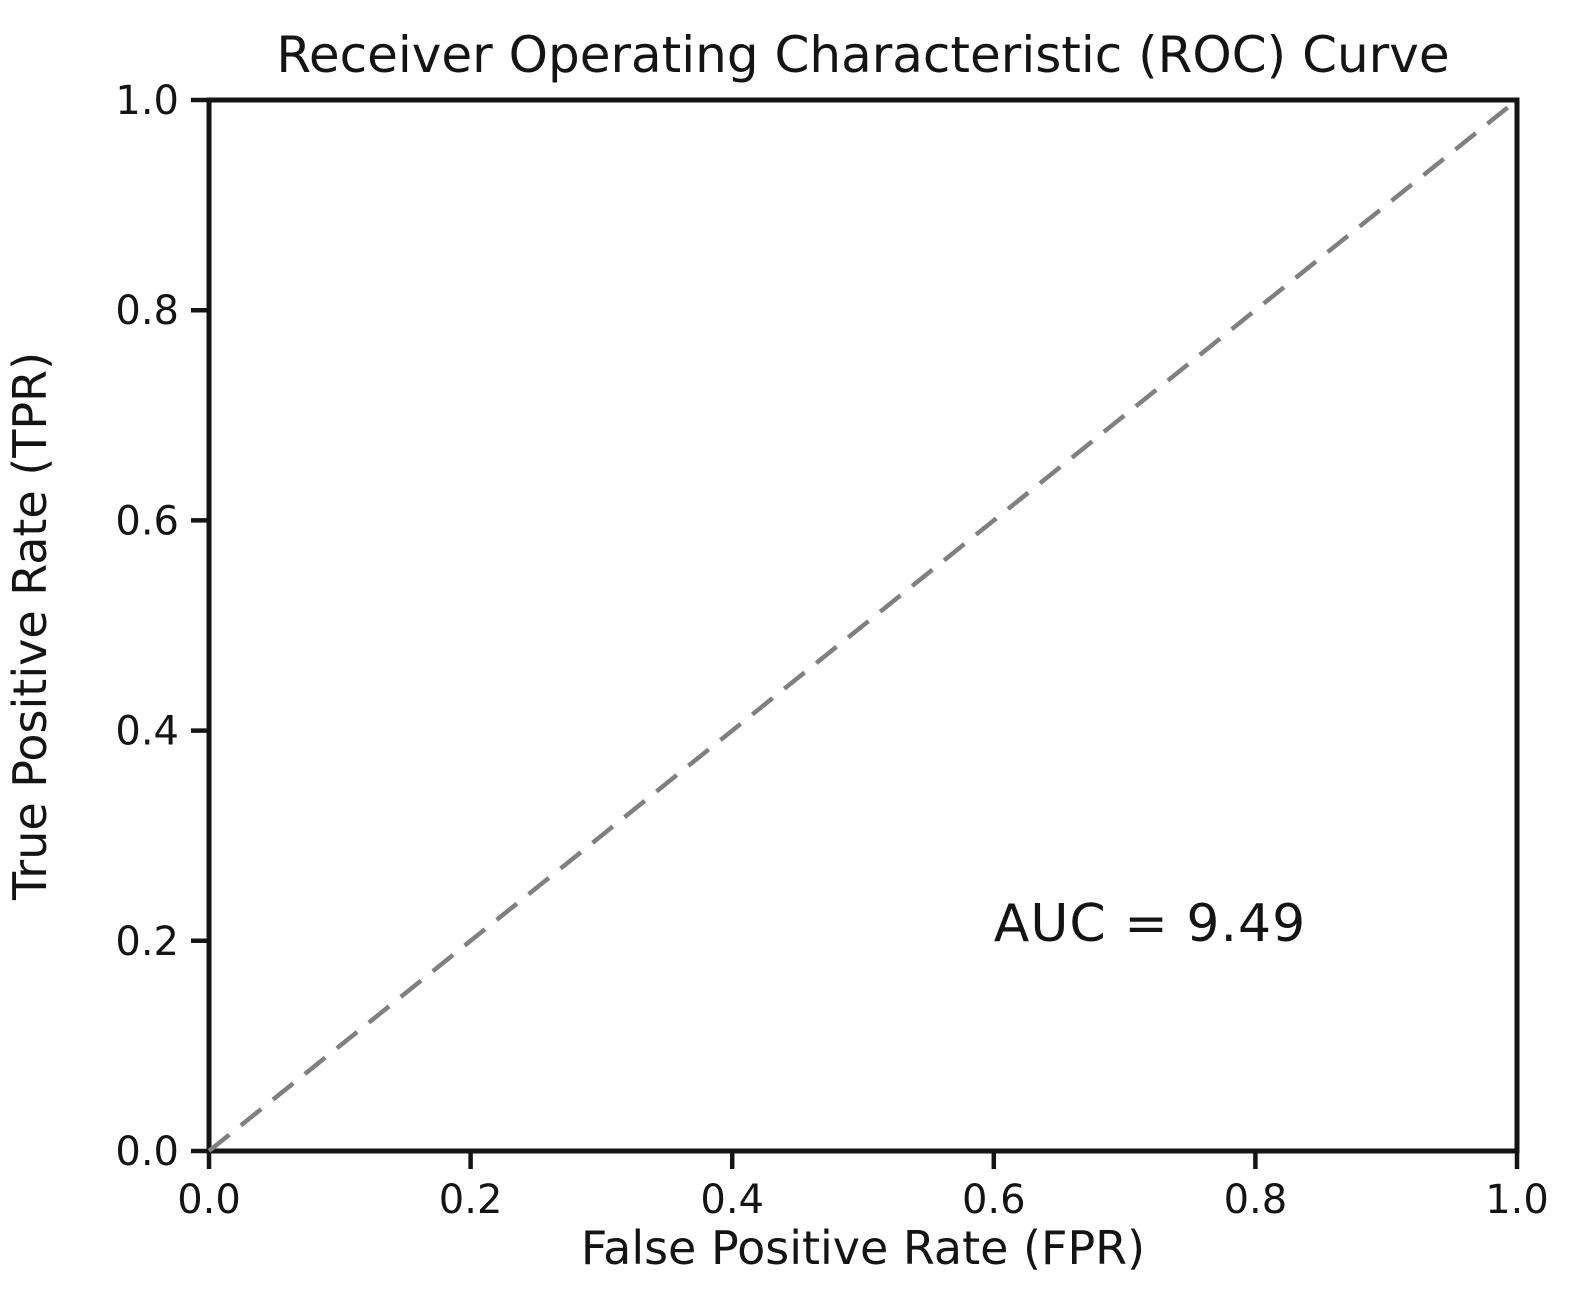  I want to click on y-tick-label: 0.6, so click(147, 521).